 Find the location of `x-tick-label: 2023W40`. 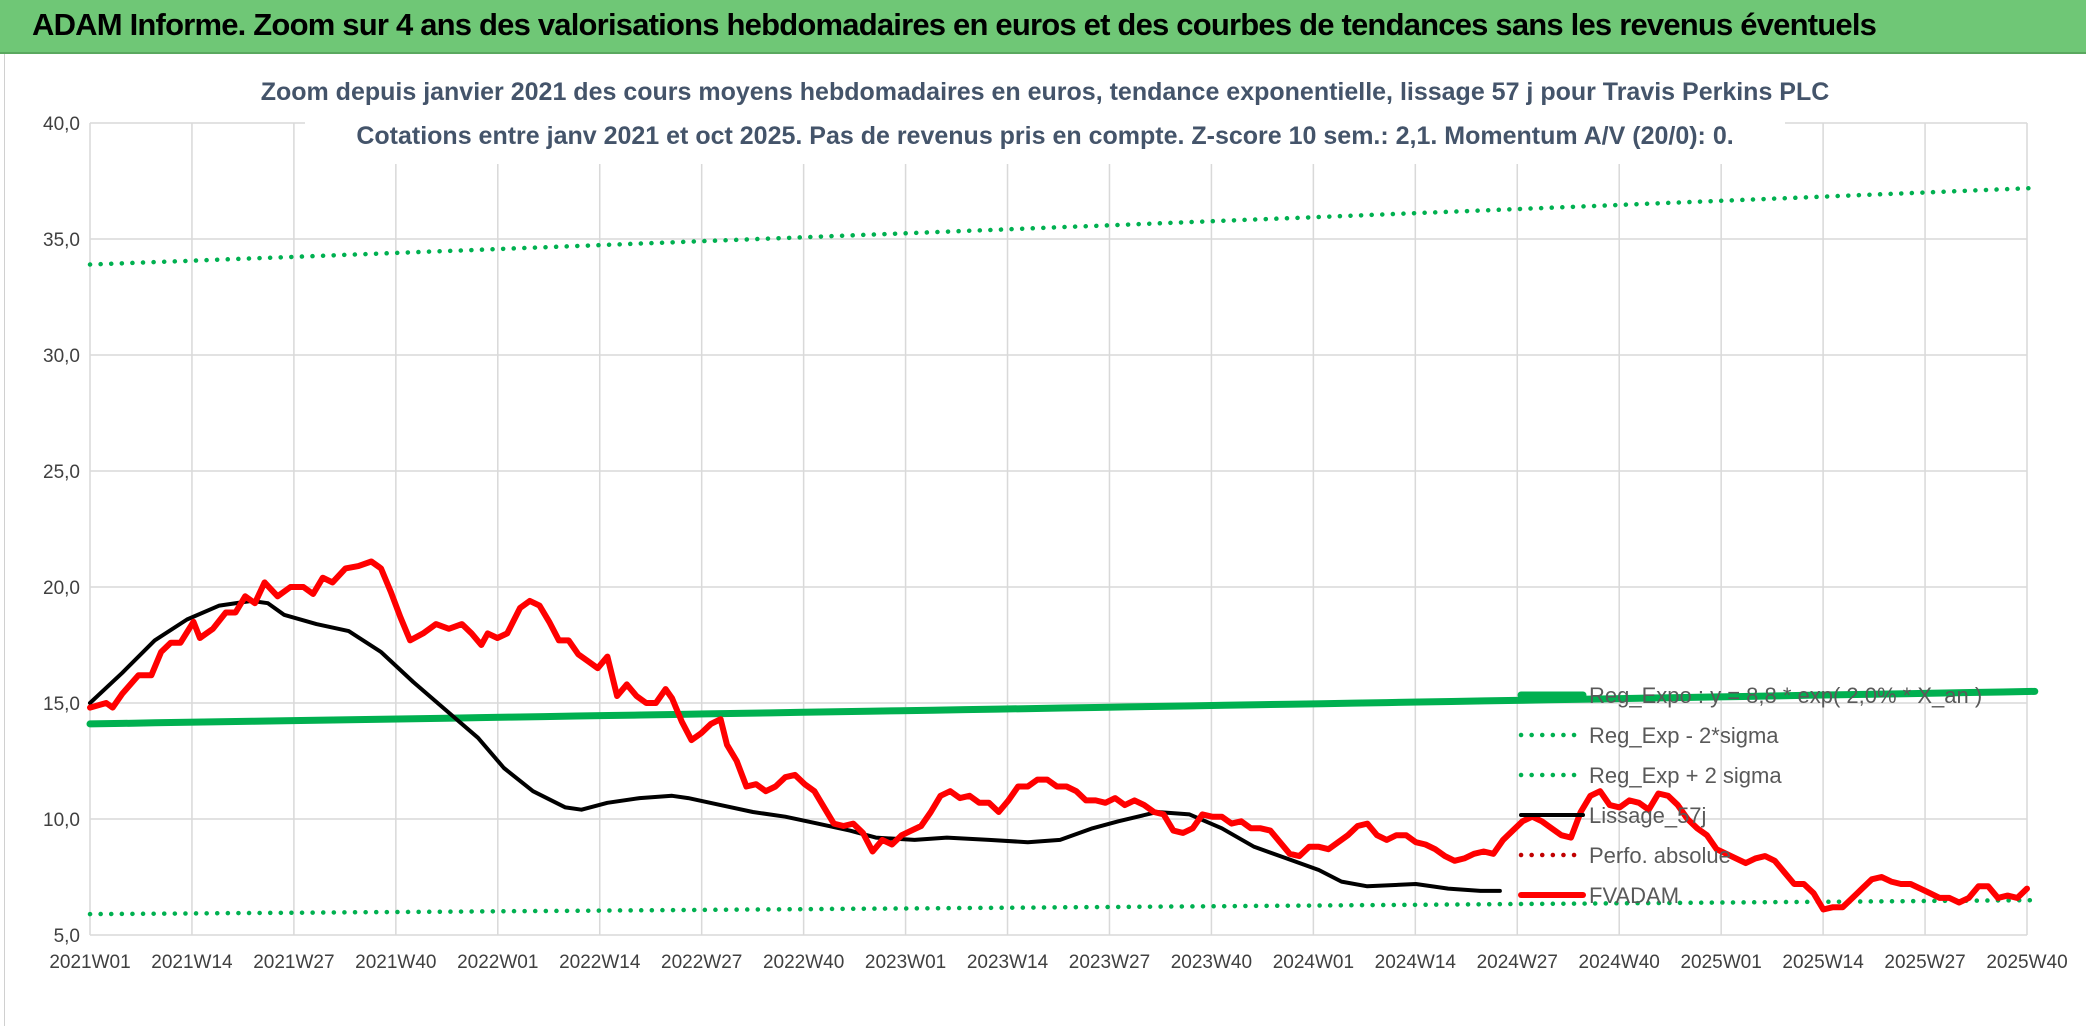

x-tick-label: 2023W40 is located at coordinates (1211, 962).